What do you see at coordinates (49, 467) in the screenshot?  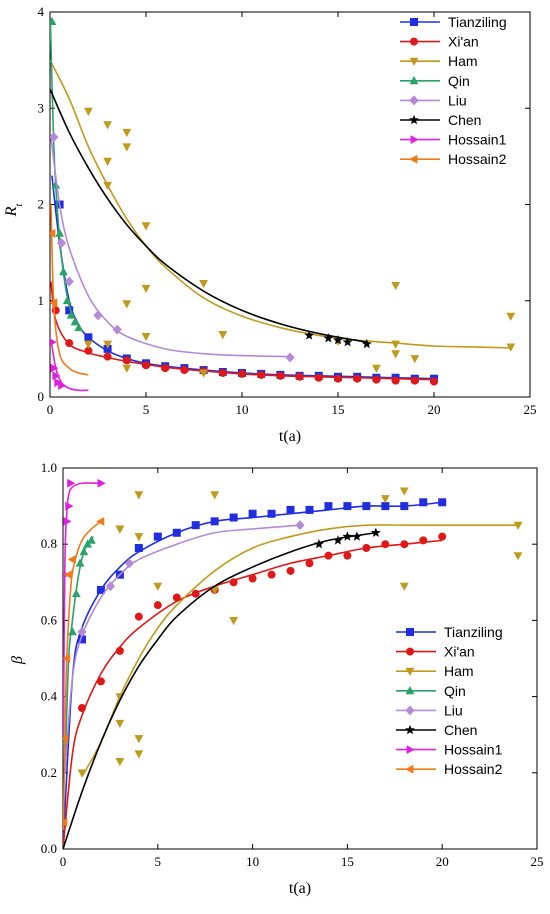 I see `y-tick-label: 1.0` at bounding box center [49, 467].